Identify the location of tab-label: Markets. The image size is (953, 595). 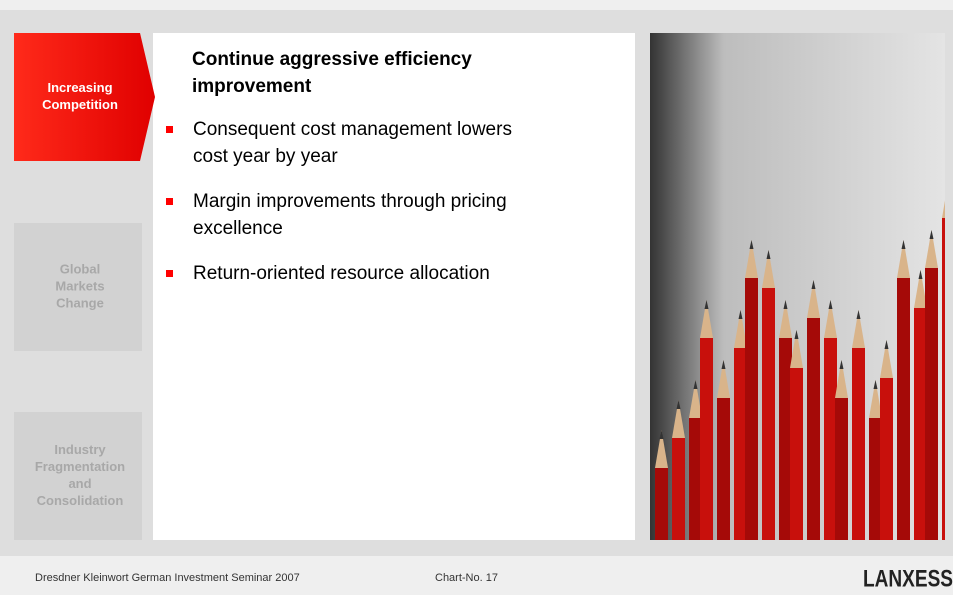
(79, 285).